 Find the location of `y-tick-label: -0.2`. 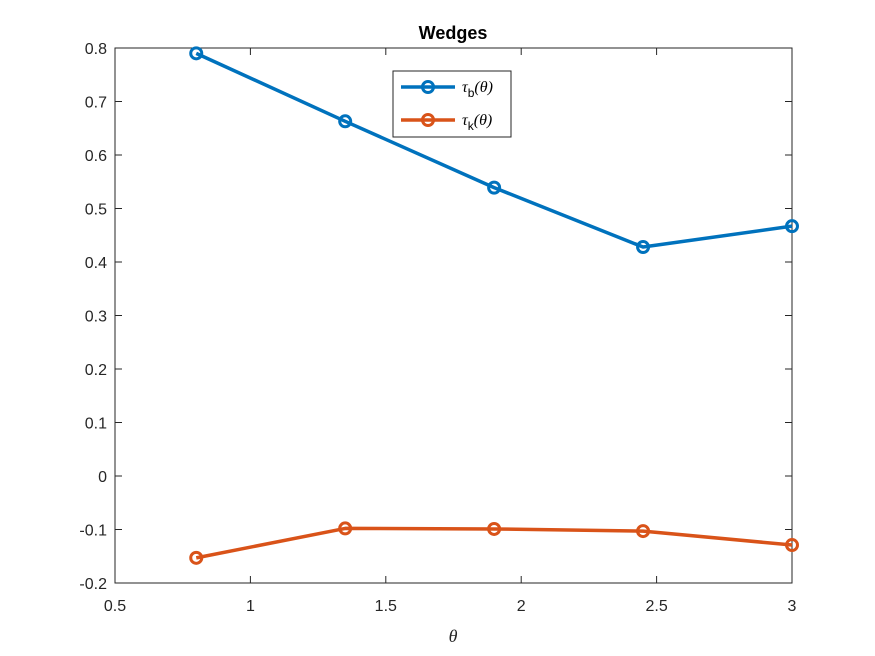

y-tick-label: -0.2 is located at coordinates (93, 584).